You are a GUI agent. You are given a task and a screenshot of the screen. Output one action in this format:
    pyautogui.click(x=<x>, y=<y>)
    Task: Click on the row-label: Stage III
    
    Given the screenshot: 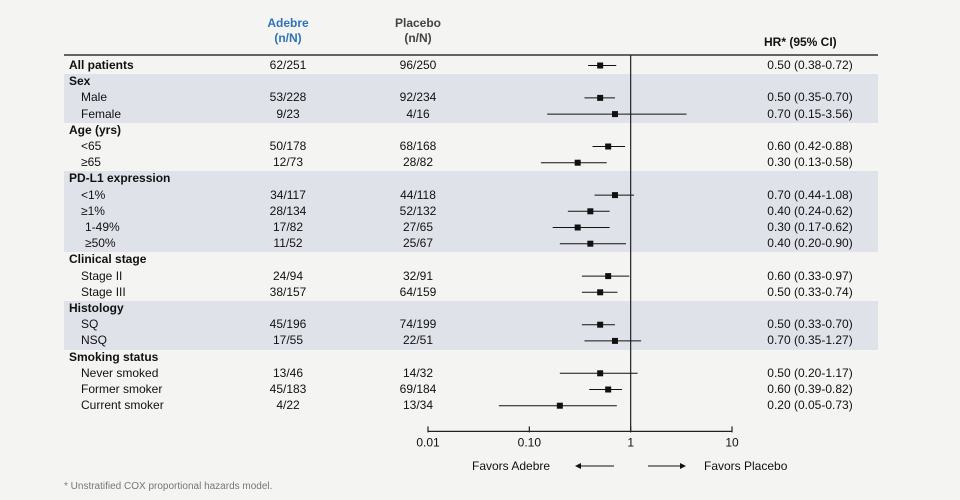 What is the action you would take?
    pyautogui.click(x=103, y=291)
    